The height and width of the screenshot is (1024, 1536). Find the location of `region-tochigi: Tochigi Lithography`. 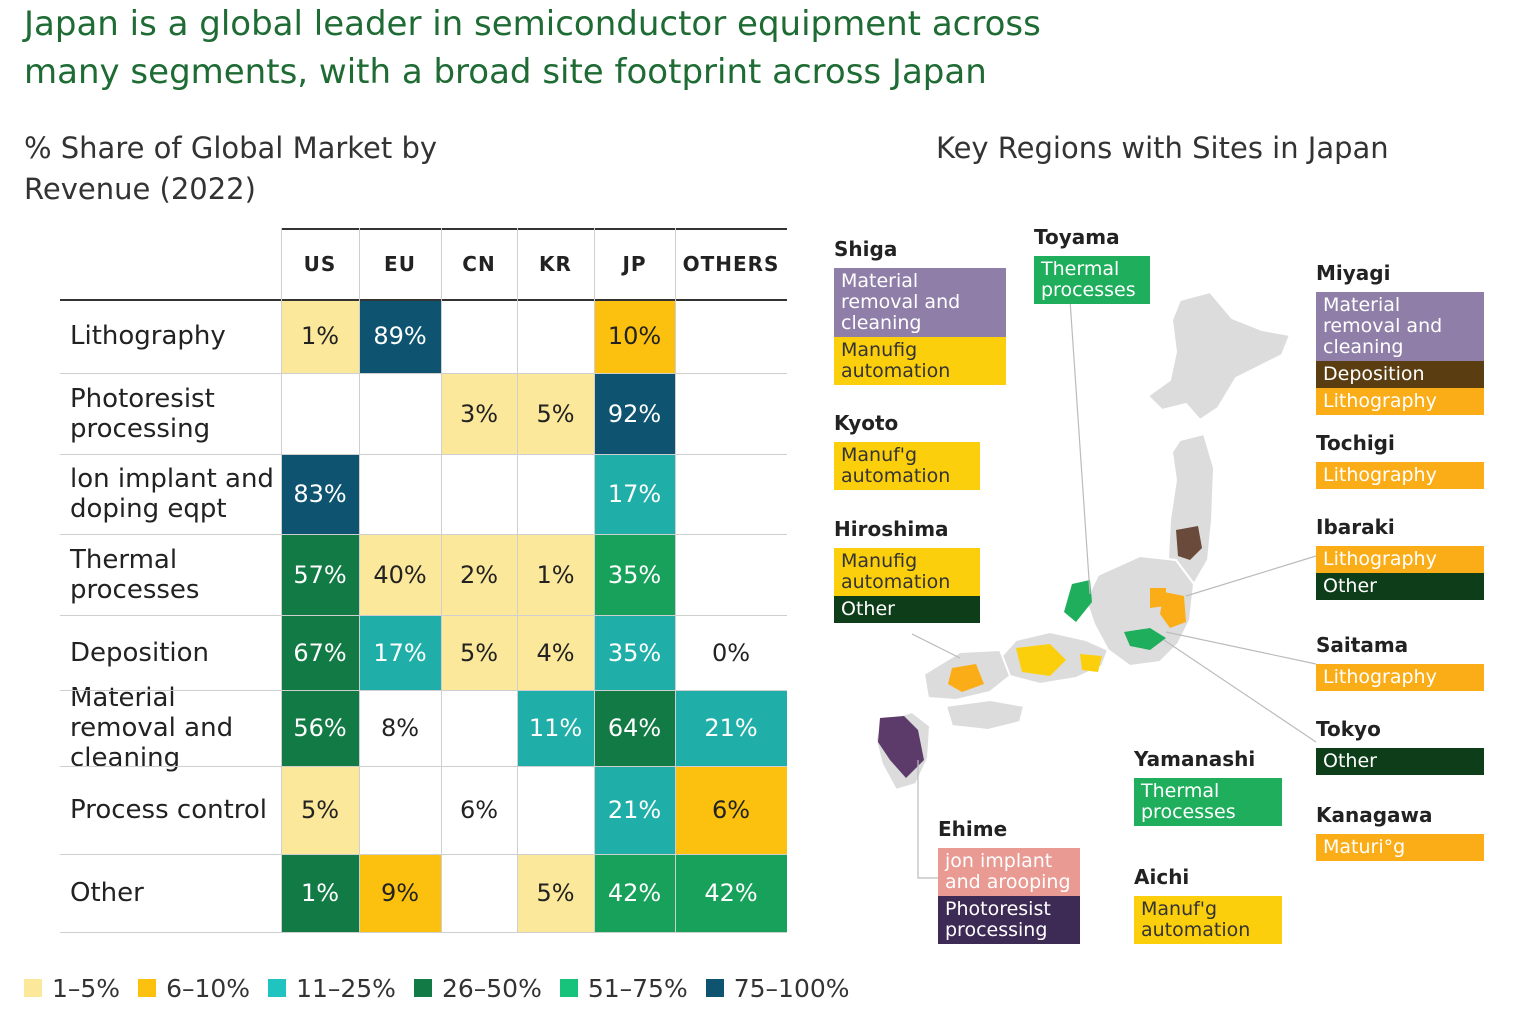

region-tochigi: Tochigi Lithography is located at coordinates (1400, 459).